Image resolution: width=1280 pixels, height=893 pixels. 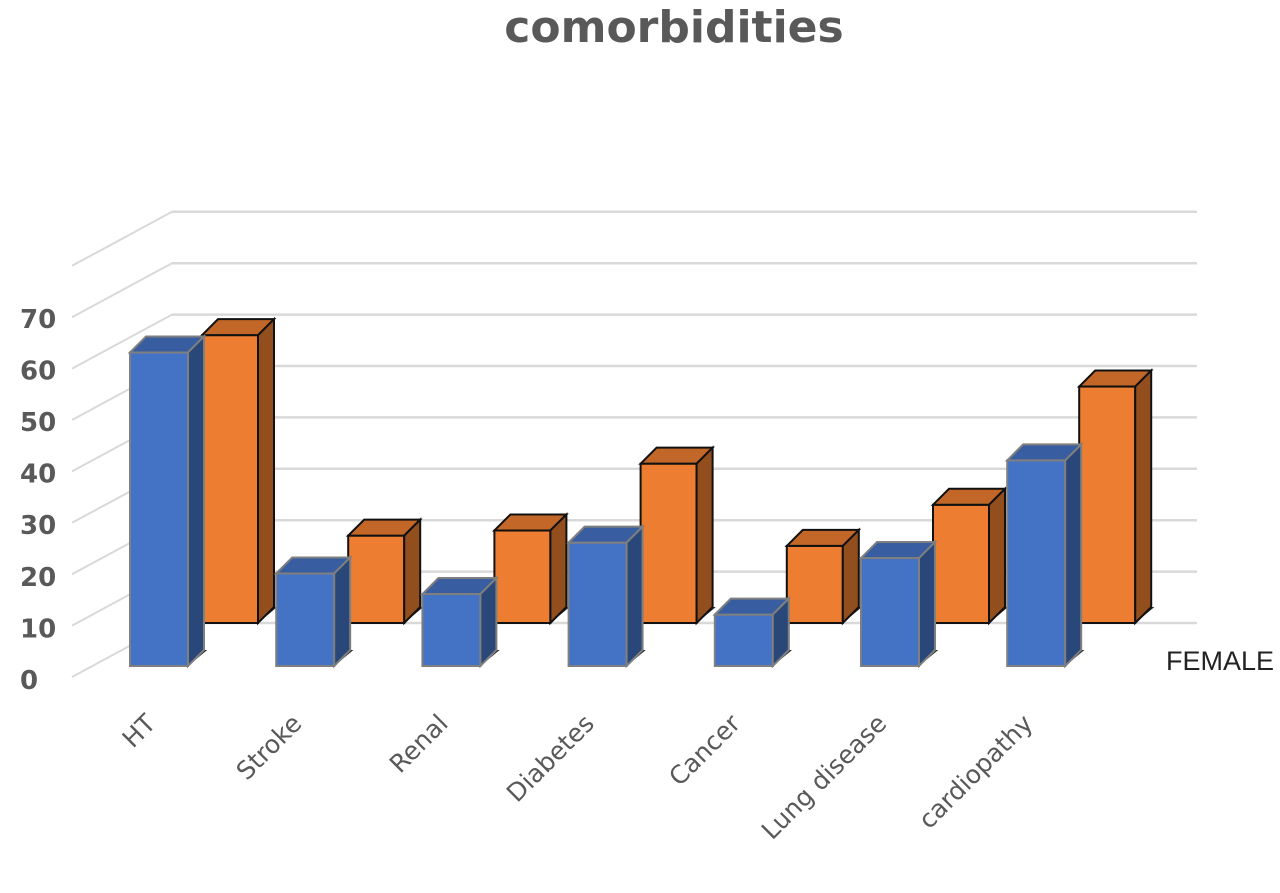 I want to click on bar-female-cardiopathy, so click(x=1115, y=497).